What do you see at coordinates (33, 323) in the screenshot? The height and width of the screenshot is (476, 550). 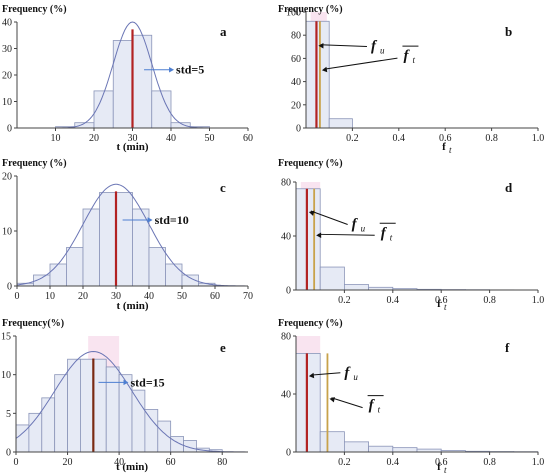 I see `y-axis-label: Frequency(%)` at bounding box center [33, 323].